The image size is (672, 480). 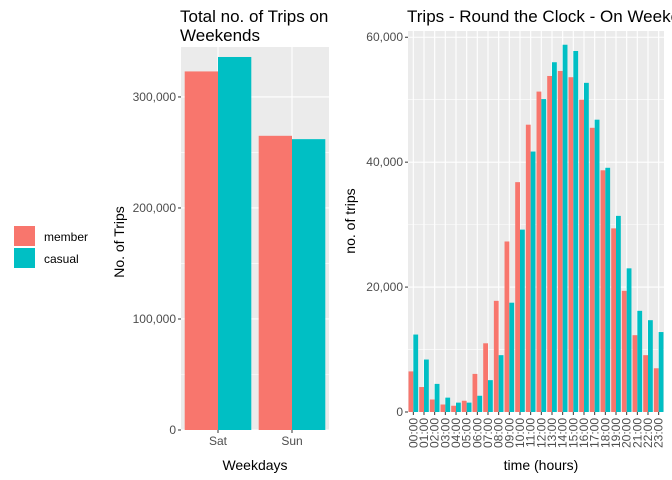 I want to click on y-tick-label: 60,000, so click(x=384, y=37).